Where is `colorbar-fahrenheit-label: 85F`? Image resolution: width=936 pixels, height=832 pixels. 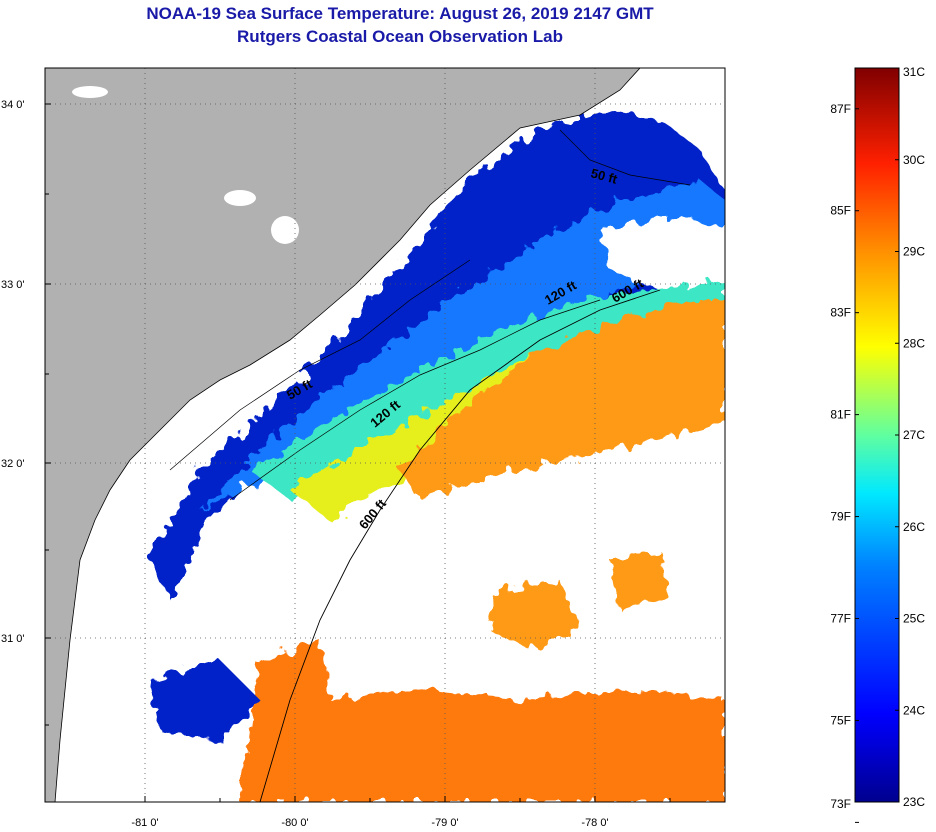
colorbar-fahrenheit-label: 85F is located at coordinates (840, 211).